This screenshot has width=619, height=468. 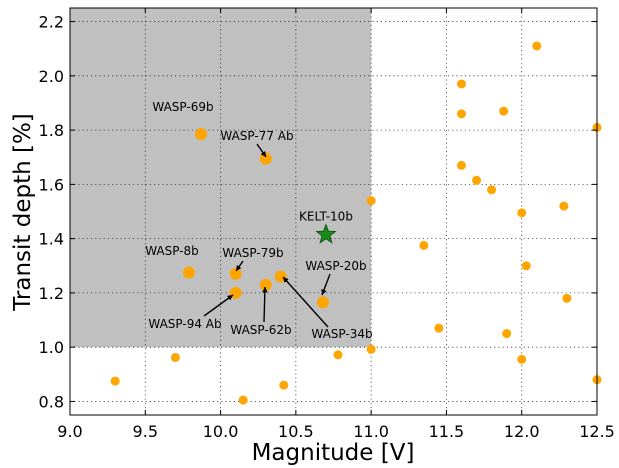 I want to click on y-tick-label: 2.2, so click(x=51, y=22).